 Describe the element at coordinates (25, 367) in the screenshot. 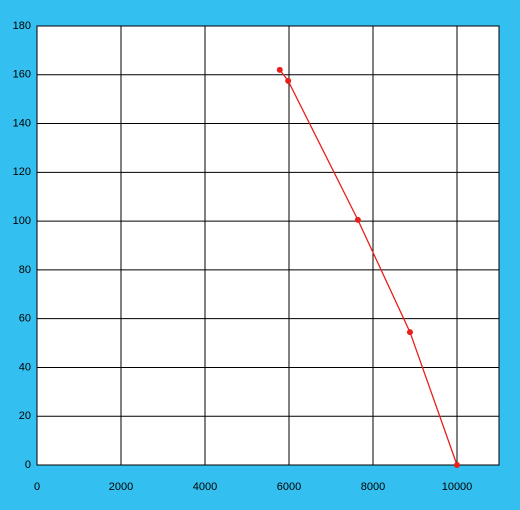

I see `y-tick-label: 40` at that location.